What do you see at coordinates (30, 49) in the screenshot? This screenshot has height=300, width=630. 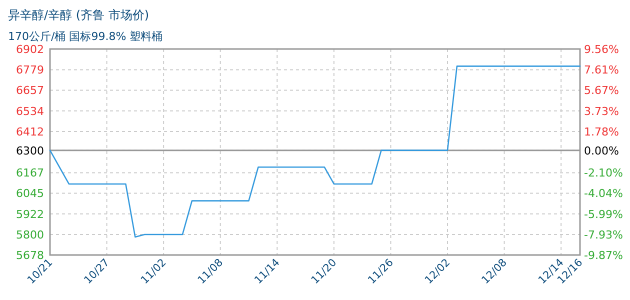 I see `y-tick-label: 6902` at bounding box center [30, 49].